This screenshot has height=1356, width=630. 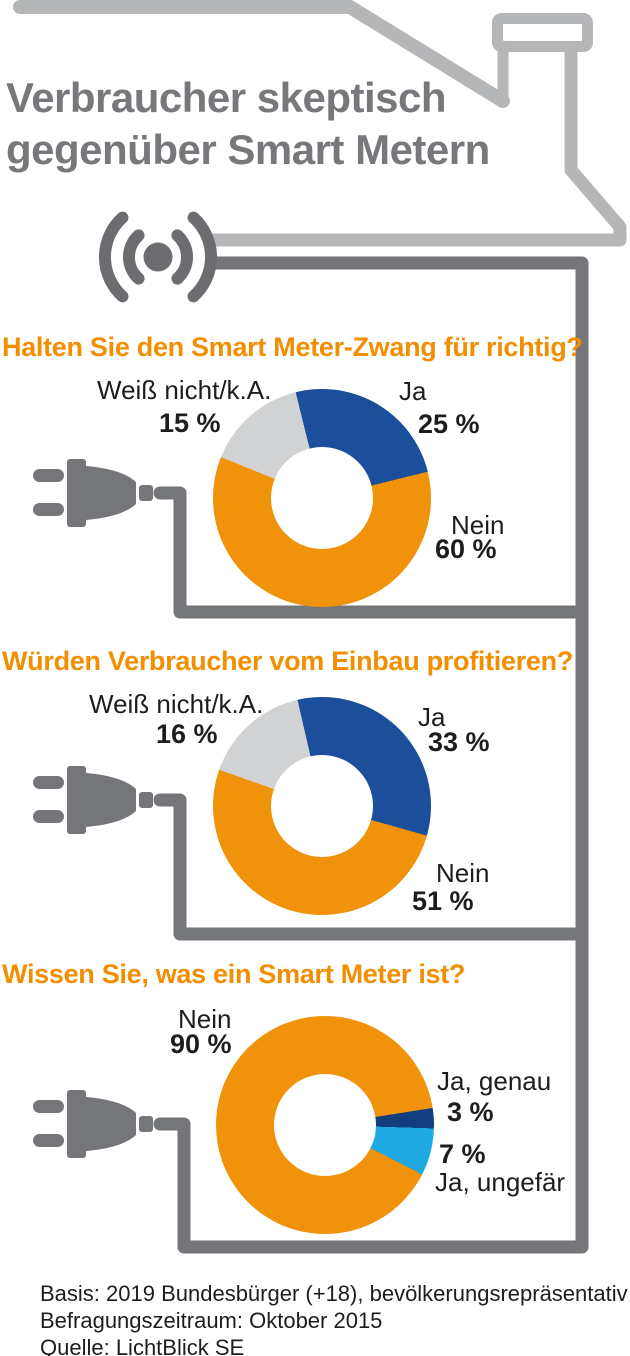 I want to click on chart-2-label-weiss-nicht: Weiß nicht/k.A., so click(x=176, y=704).